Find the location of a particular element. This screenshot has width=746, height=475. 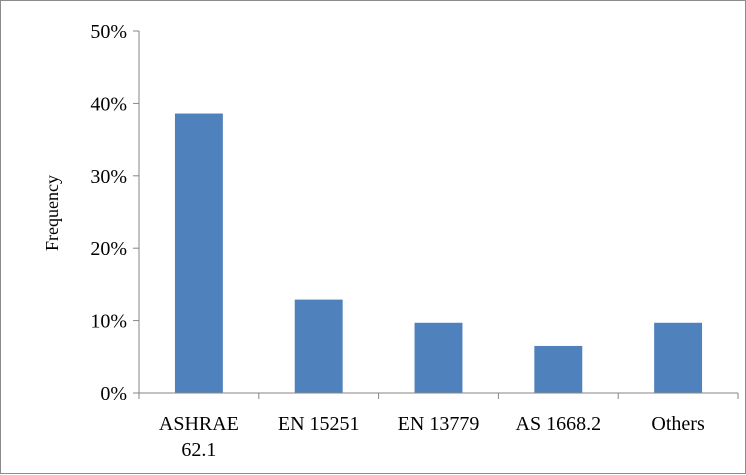

y-tick-label: 0% is located at coordinates (113, 394).